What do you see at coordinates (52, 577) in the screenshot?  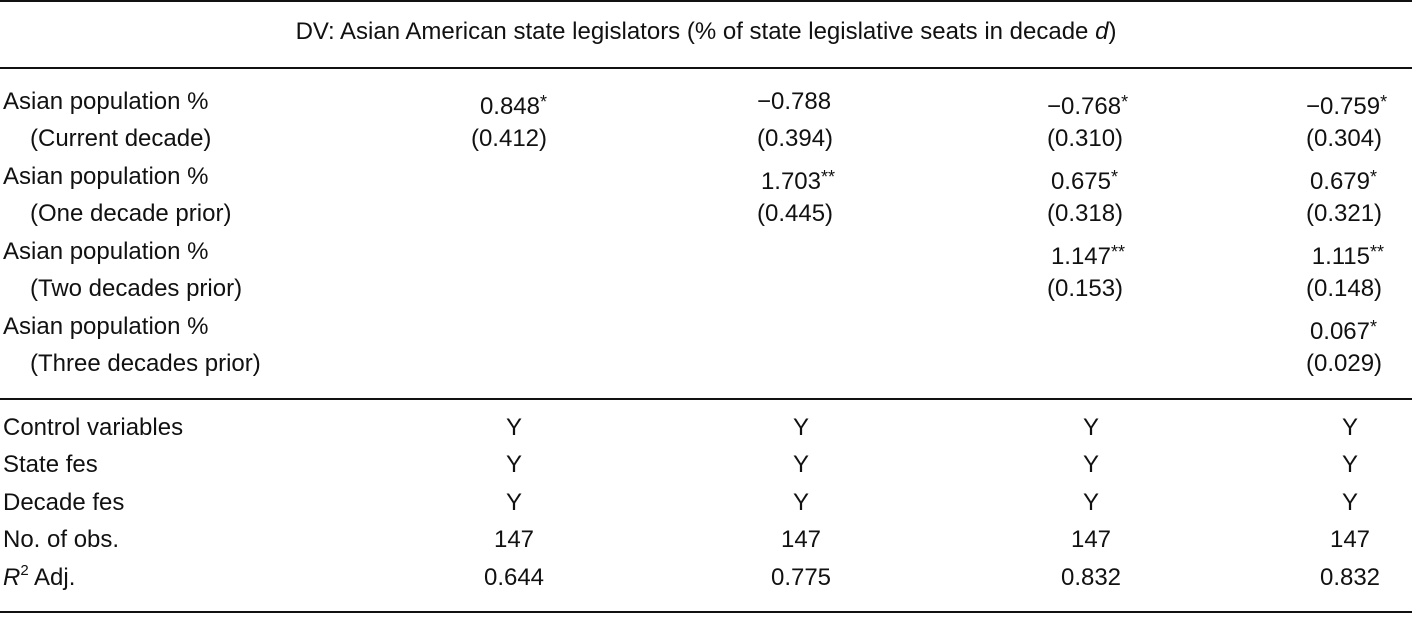 I see `r2-suffix: Adj.` at bounding box center [52, 577].